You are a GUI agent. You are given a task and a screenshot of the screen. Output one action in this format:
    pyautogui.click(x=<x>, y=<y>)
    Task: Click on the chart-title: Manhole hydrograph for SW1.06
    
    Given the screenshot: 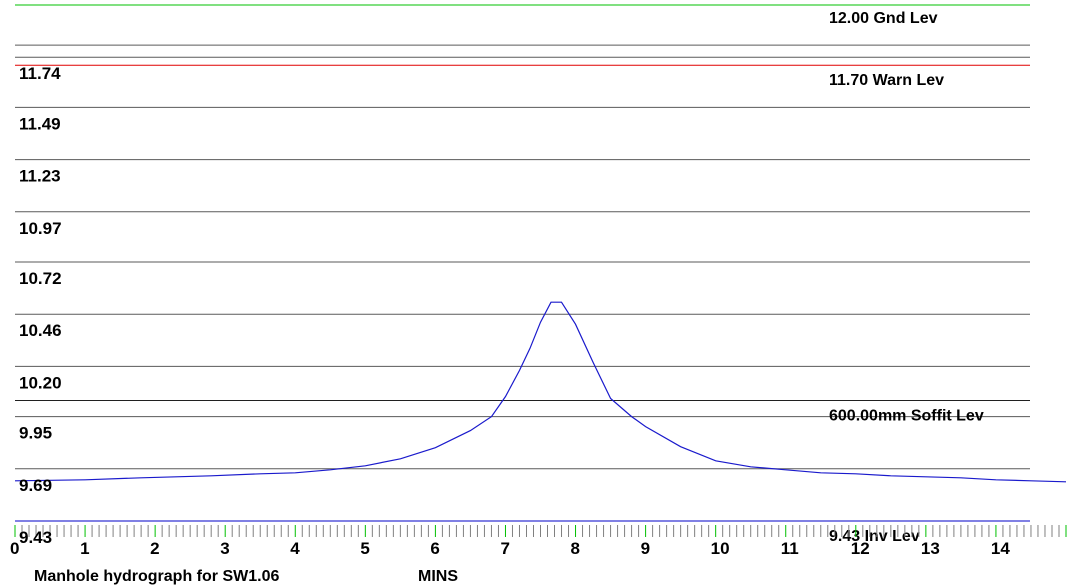 What is the action you would take?
    pyautogui.click(x=156, y=576)
    